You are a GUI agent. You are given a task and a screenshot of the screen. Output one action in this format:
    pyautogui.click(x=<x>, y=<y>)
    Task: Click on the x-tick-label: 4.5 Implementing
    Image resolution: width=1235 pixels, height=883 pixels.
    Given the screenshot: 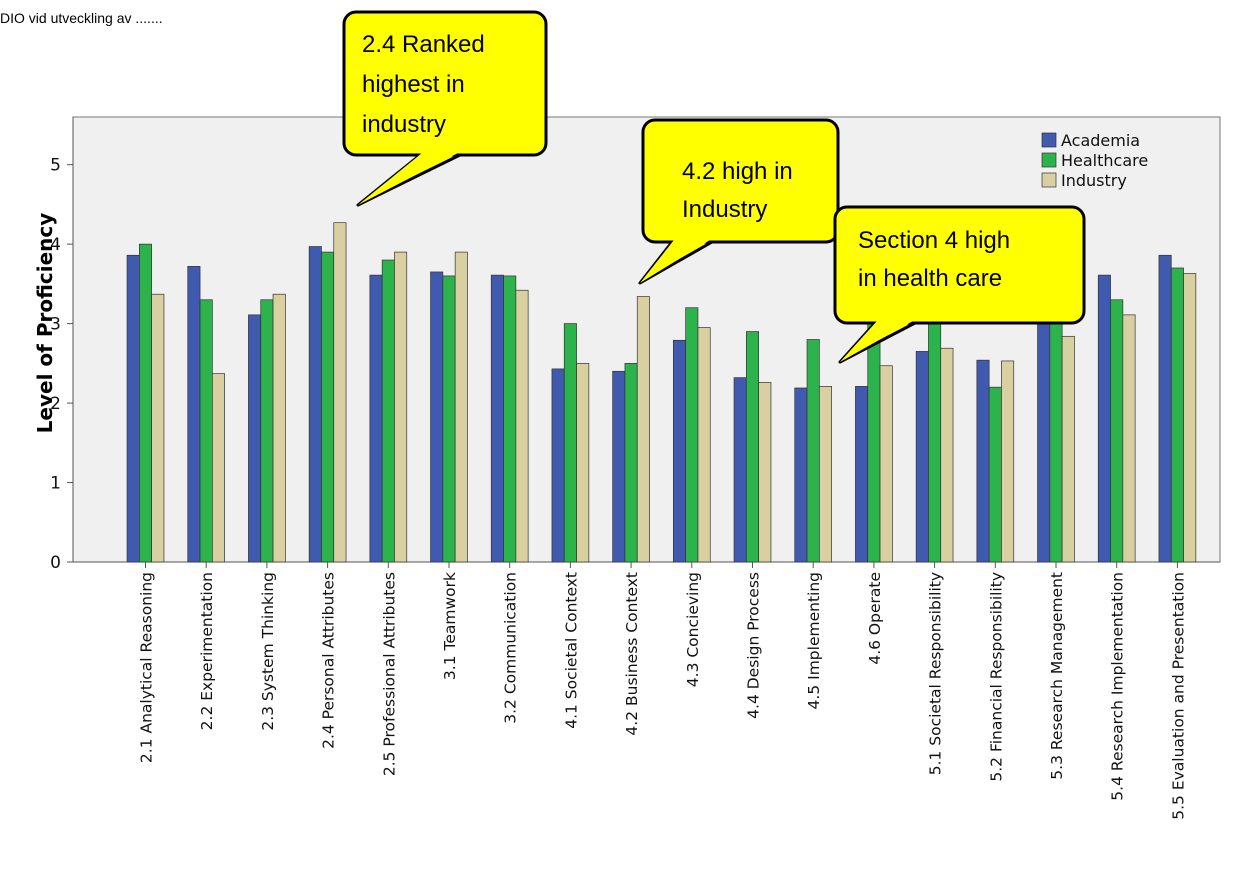 What is the action you would take?
    pyautogui.click(x=814, y=640)
    